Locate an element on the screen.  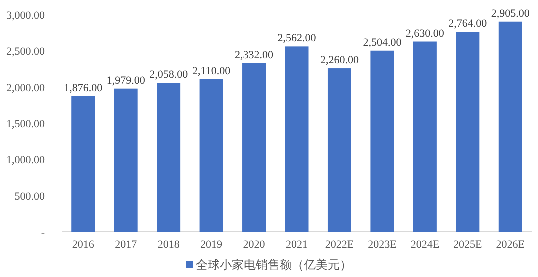
x-tick-label: 2016 is located at coordinates (83, 245).